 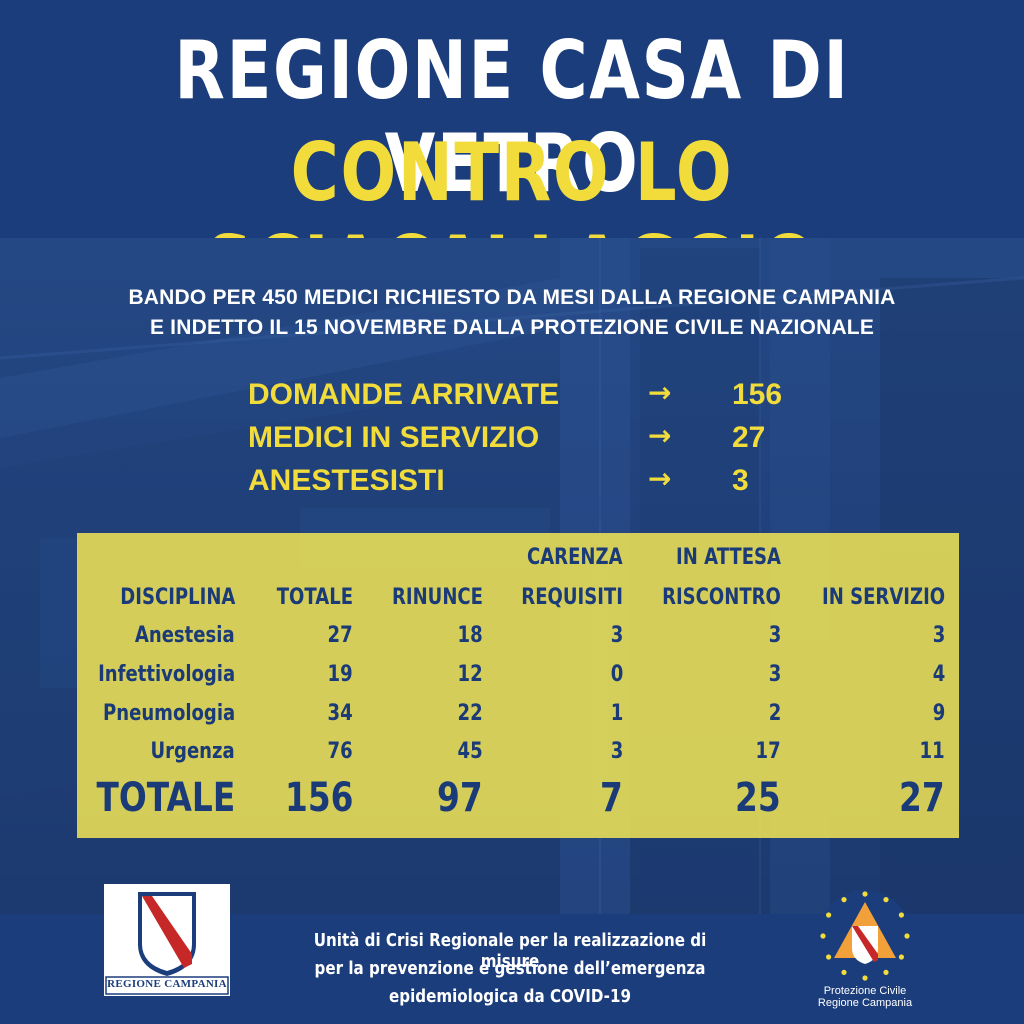 I want to click on table-cell: 0, so click(x=616, y=674).